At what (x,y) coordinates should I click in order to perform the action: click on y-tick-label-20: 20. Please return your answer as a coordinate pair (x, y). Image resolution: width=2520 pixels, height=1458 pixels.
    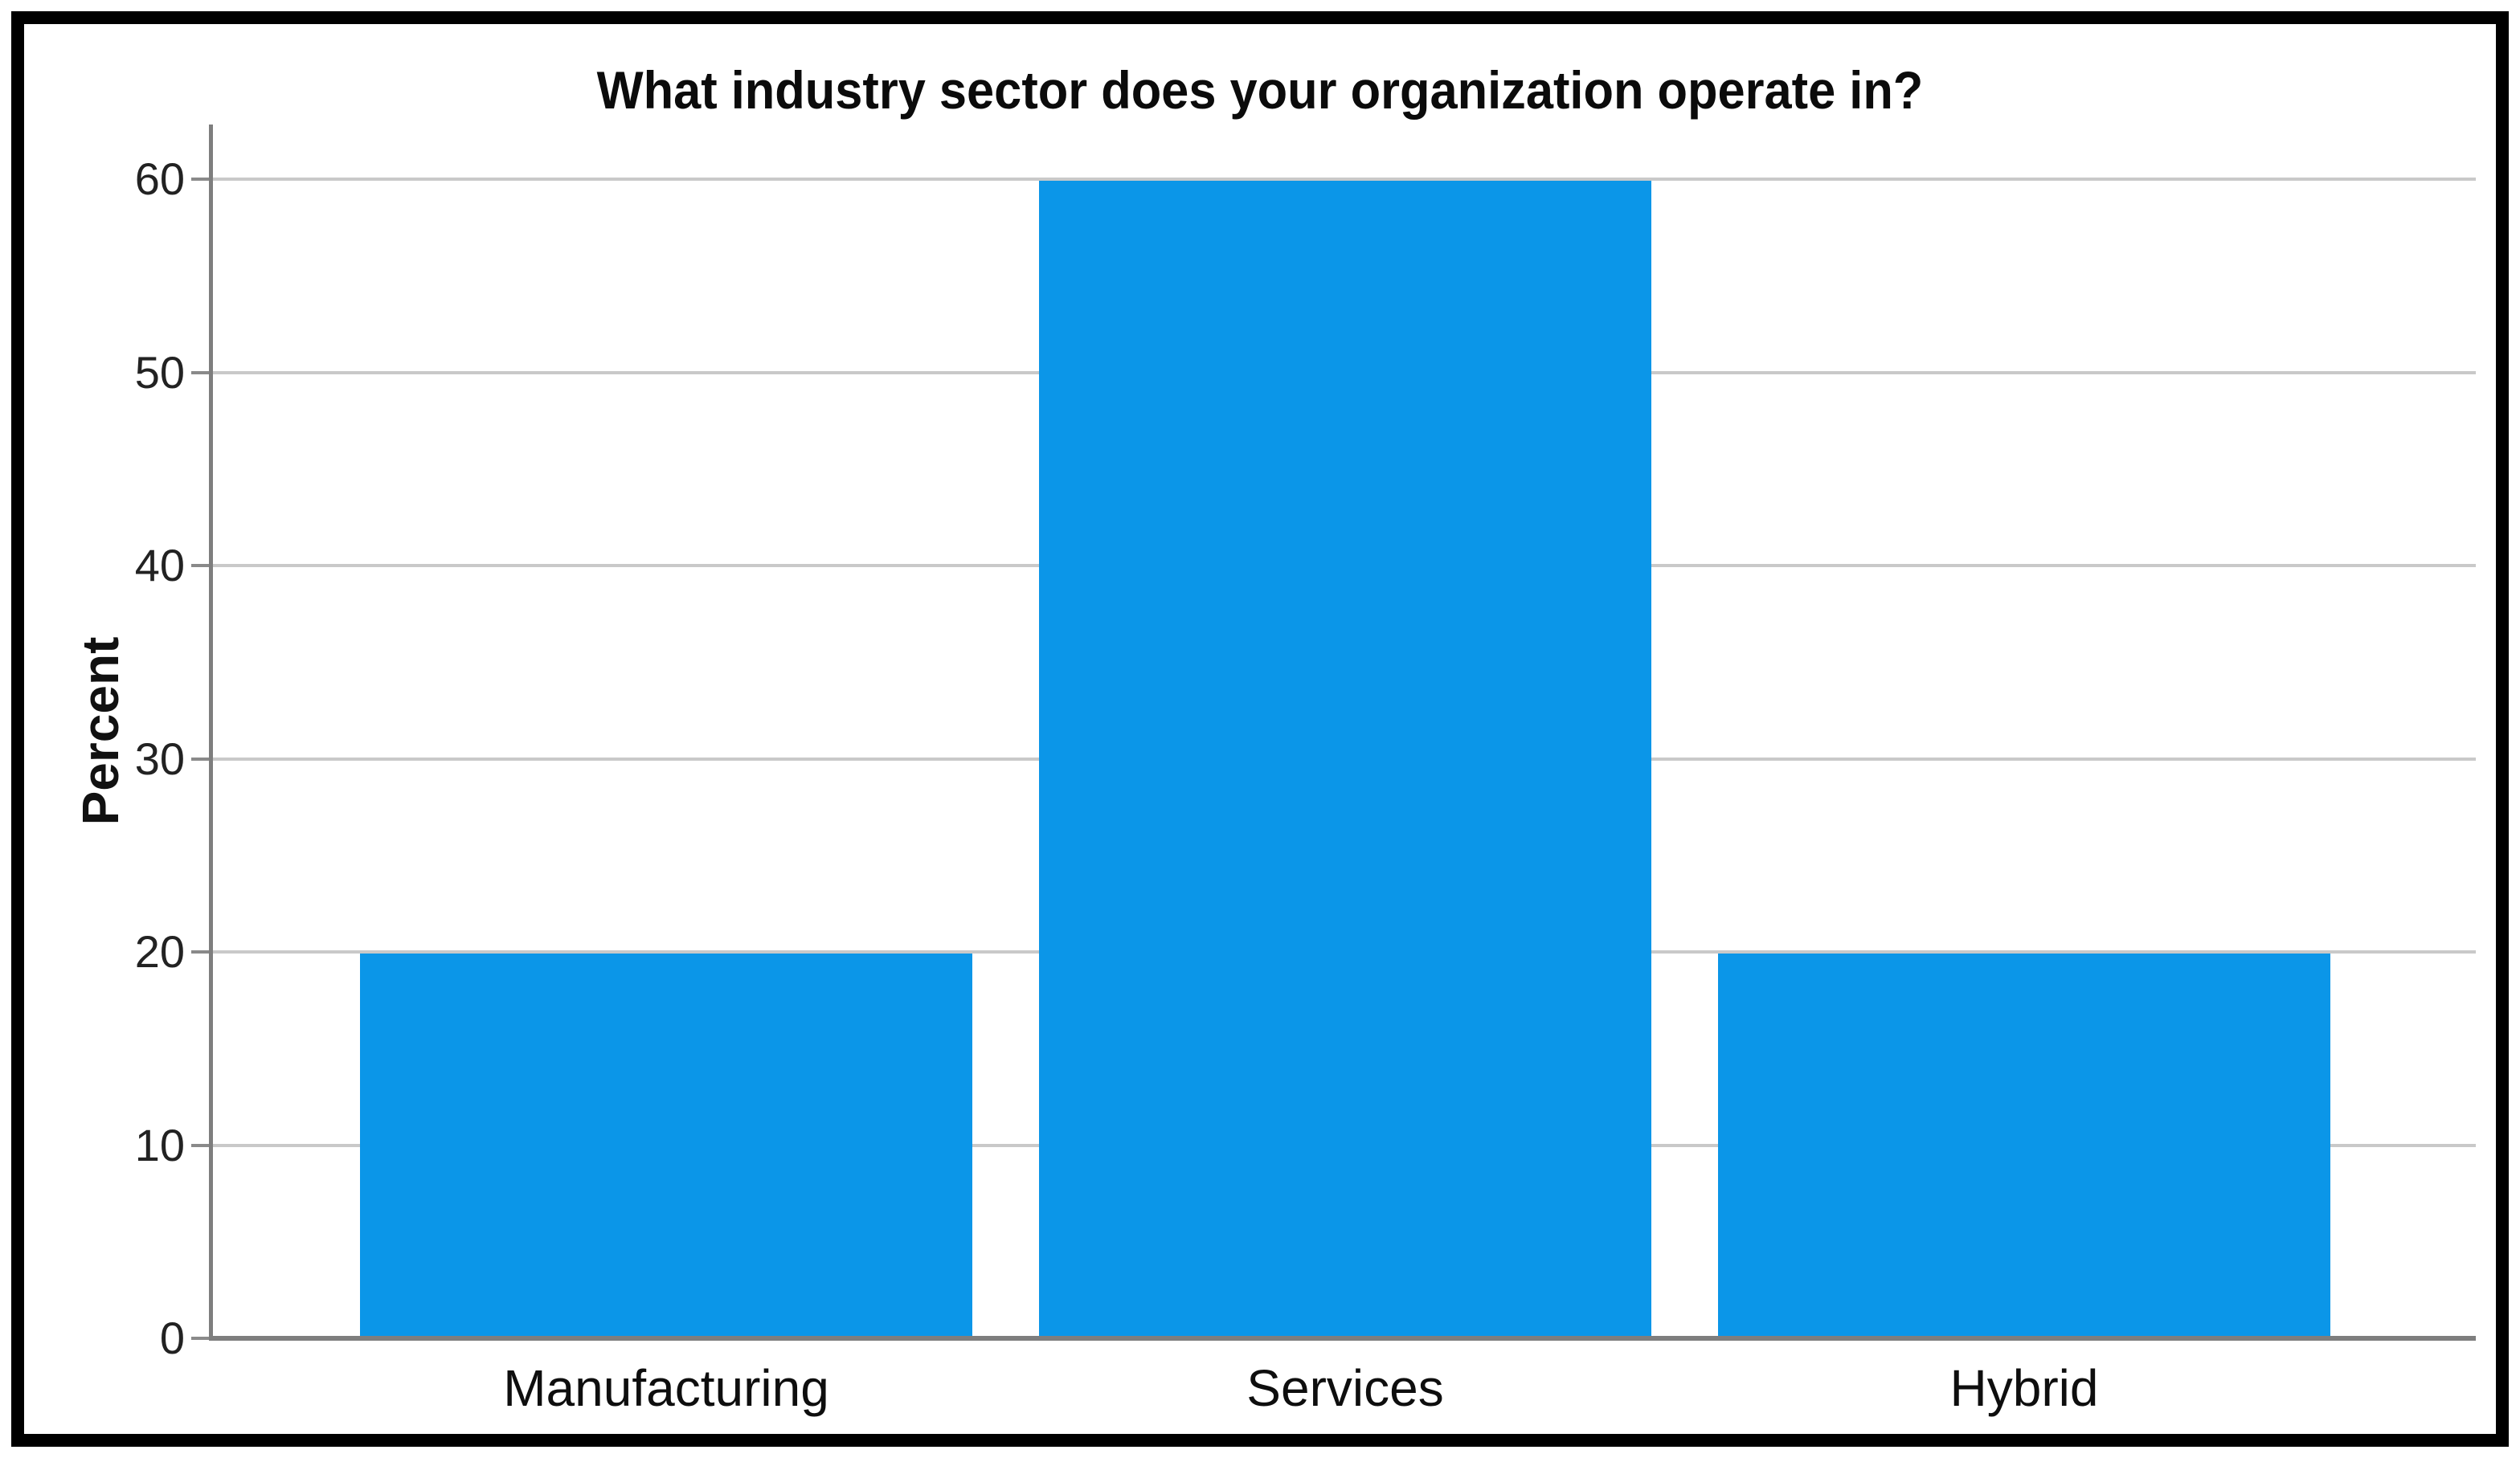
    Looking at the image, I should click on (159, 951).